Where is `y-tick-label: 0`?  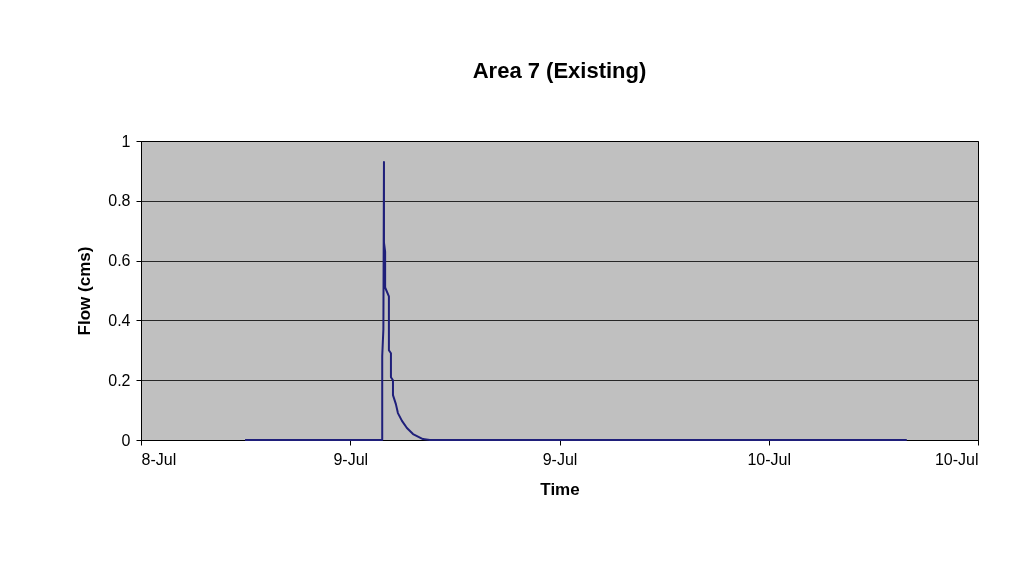 y-tick-label: 0 is located at coordinates (126, 440).